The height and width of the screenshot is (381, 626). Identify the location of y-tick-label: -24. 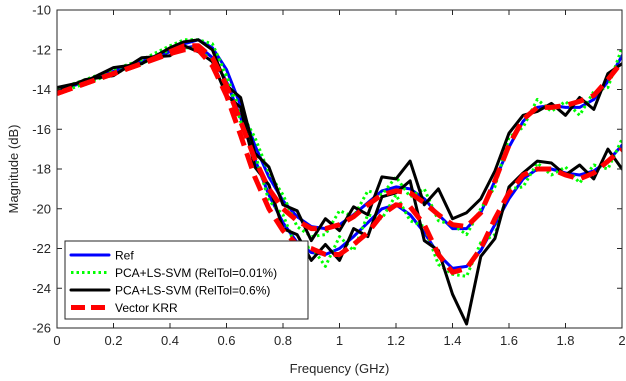
(41, 288).